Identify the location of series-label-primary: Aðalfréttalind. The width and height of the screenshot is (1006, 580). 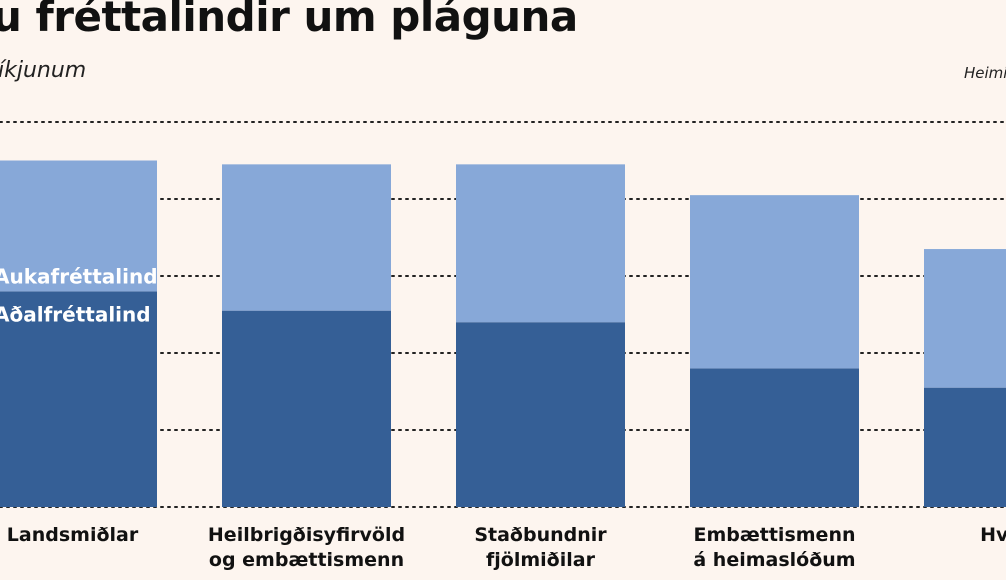
(75, 314).